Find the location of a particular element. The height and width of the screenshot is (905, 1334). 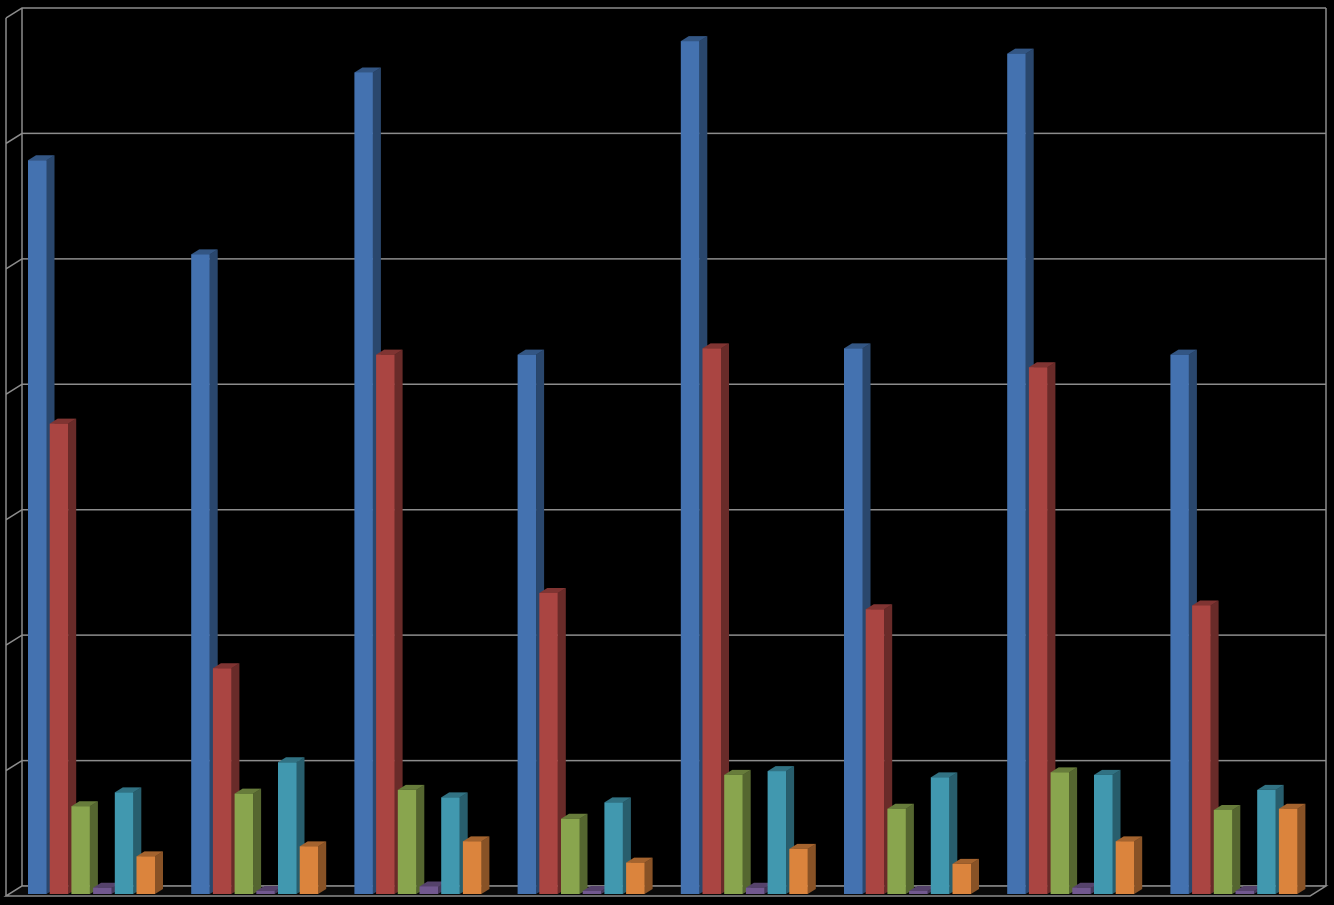

gridline is located at coordinates (665, 138).